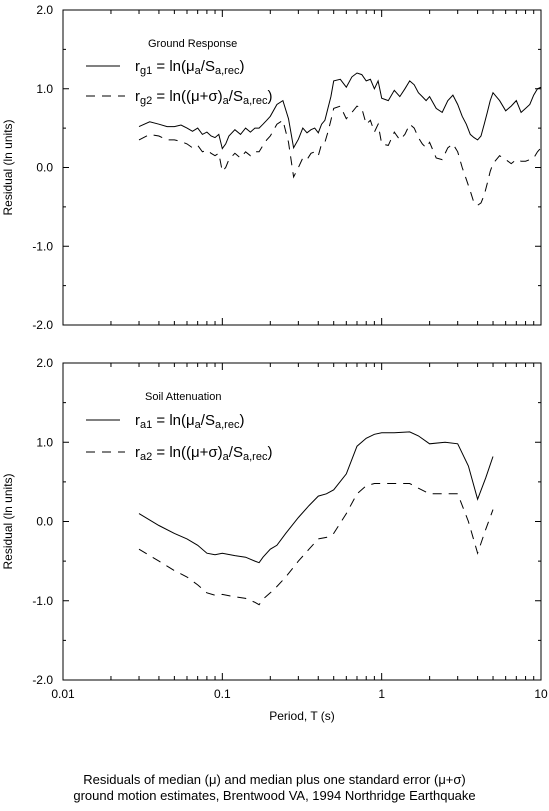  What do you see at coordinates (381, 694) in the screenshot?
I see `x-tick-label: 1` at bounding box center [381, 694].